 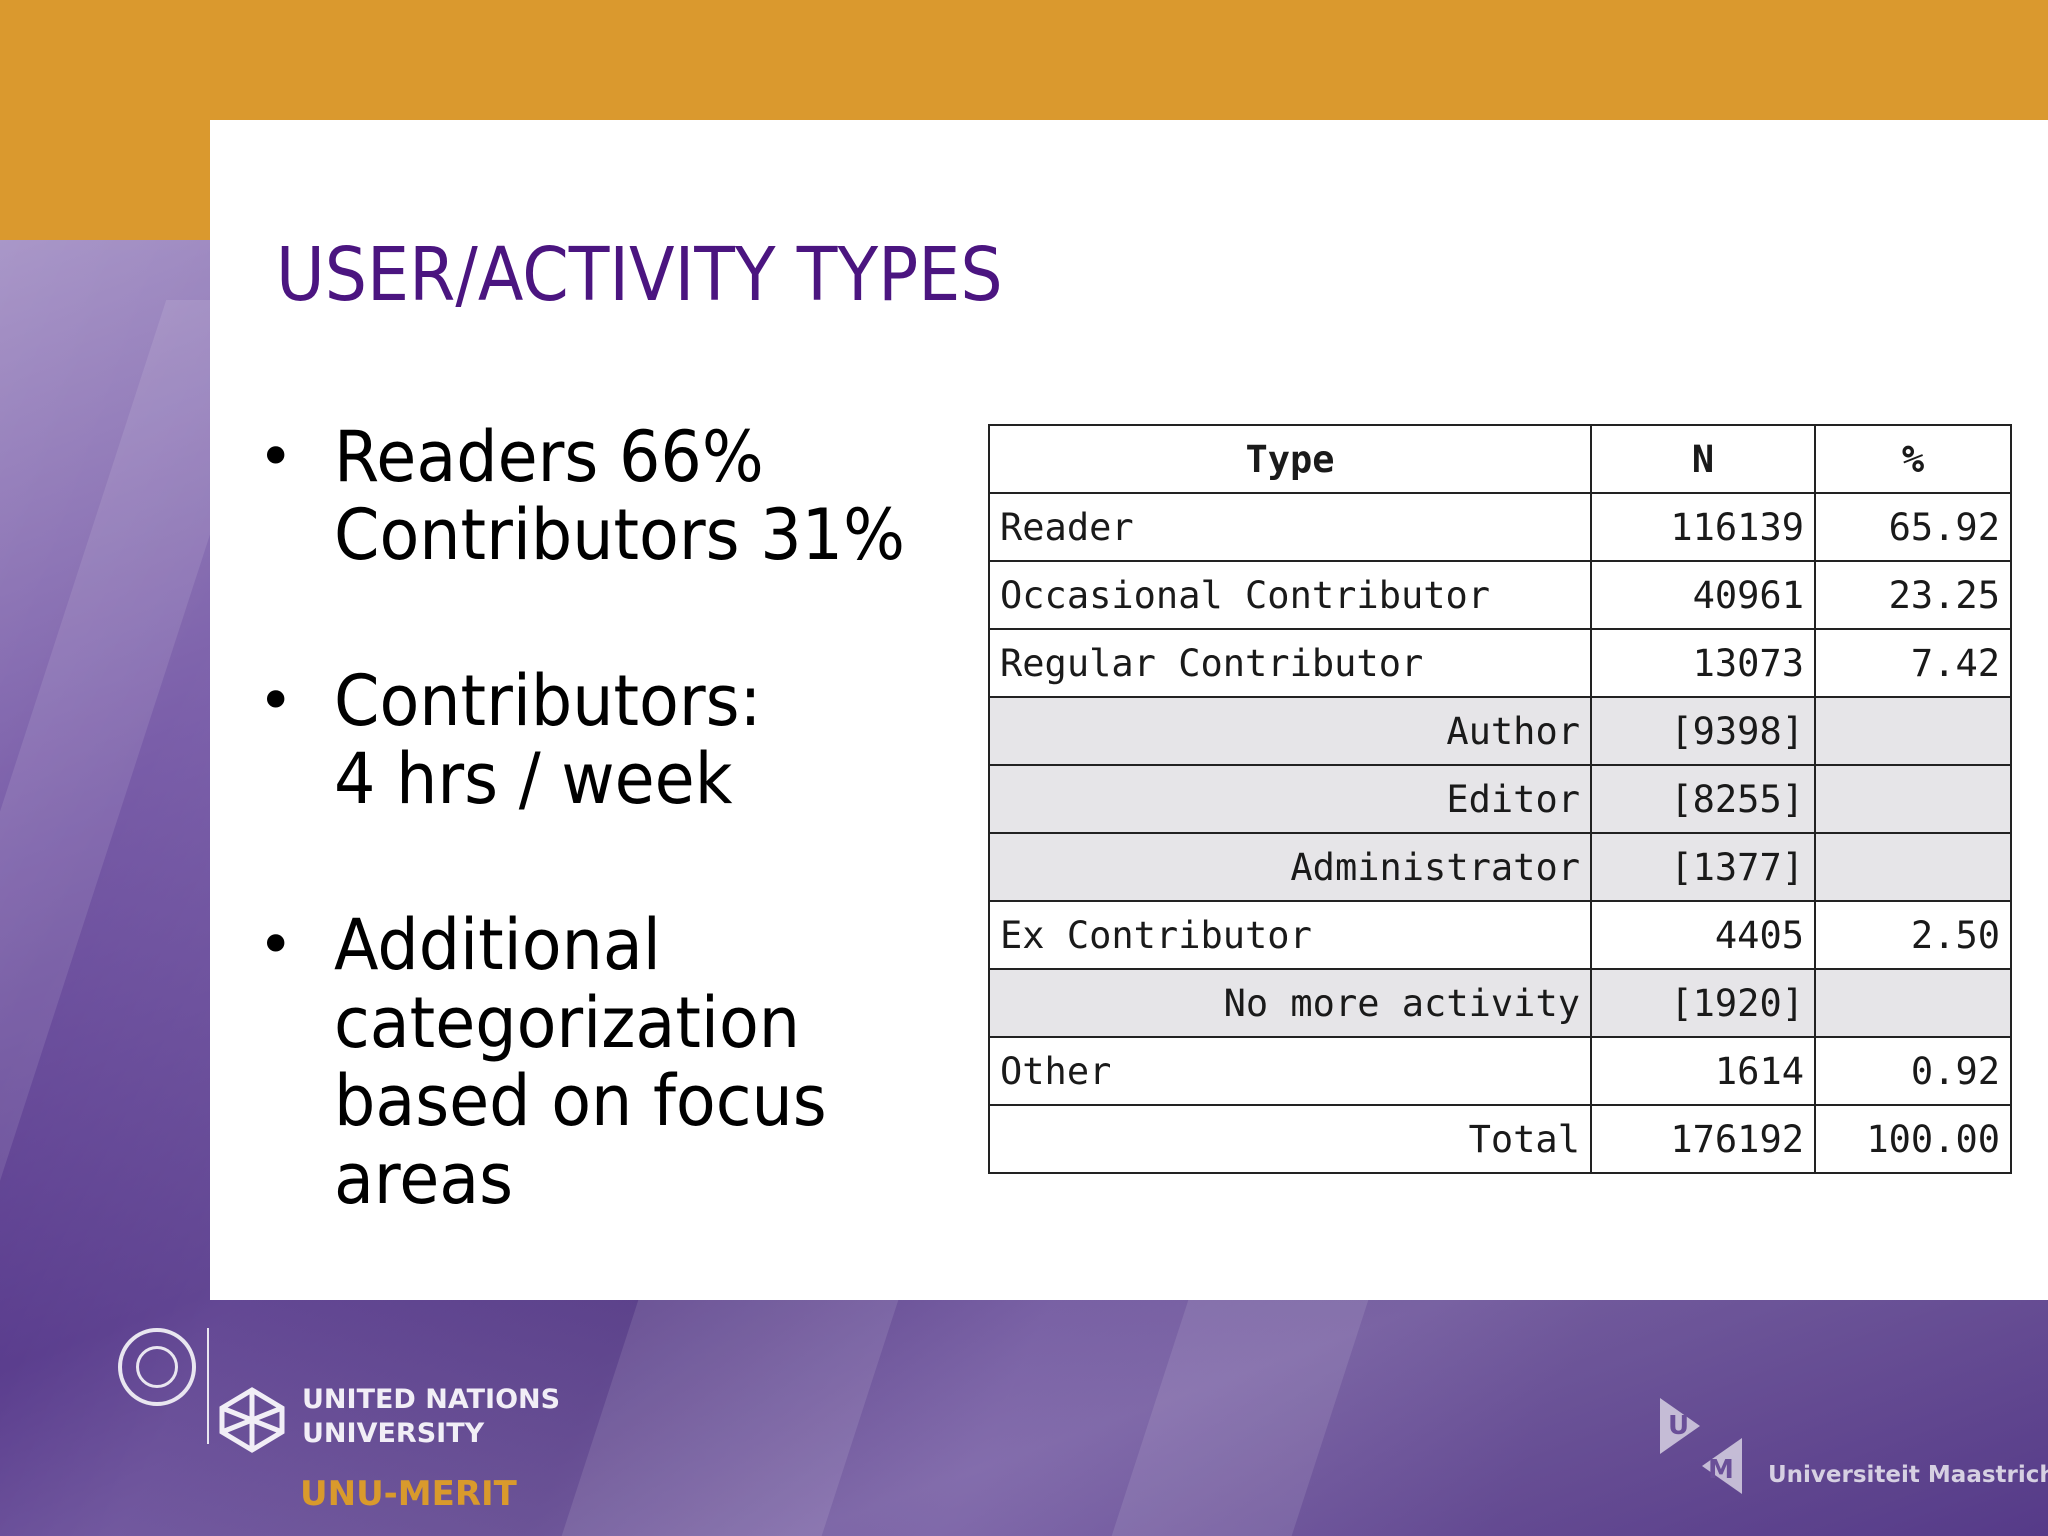 What do you see at coordinates (1703, 663) in the screenshot?
I see `cell-n: 13073` at bounding box center [1703, 663].